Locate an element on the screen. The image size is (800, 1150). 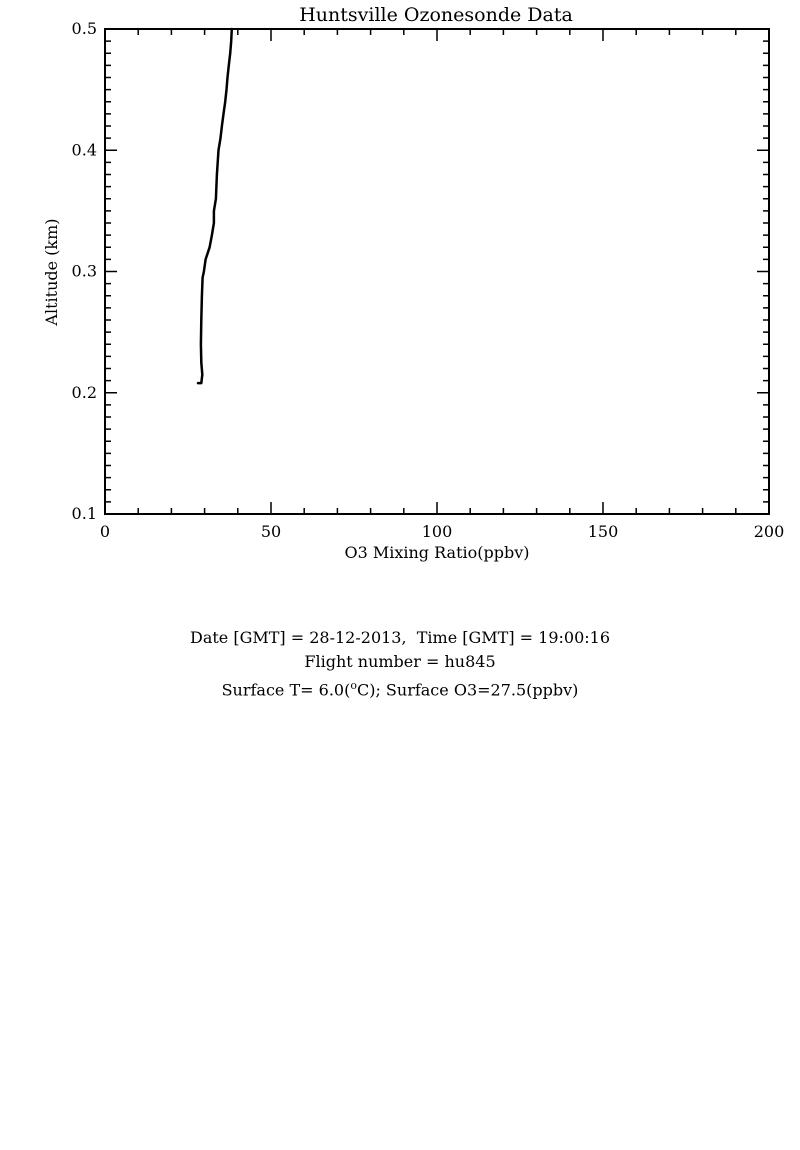
surface-o3-text: C); Surface O3=27.5(ppbv) is located at coordinates (467, 690).